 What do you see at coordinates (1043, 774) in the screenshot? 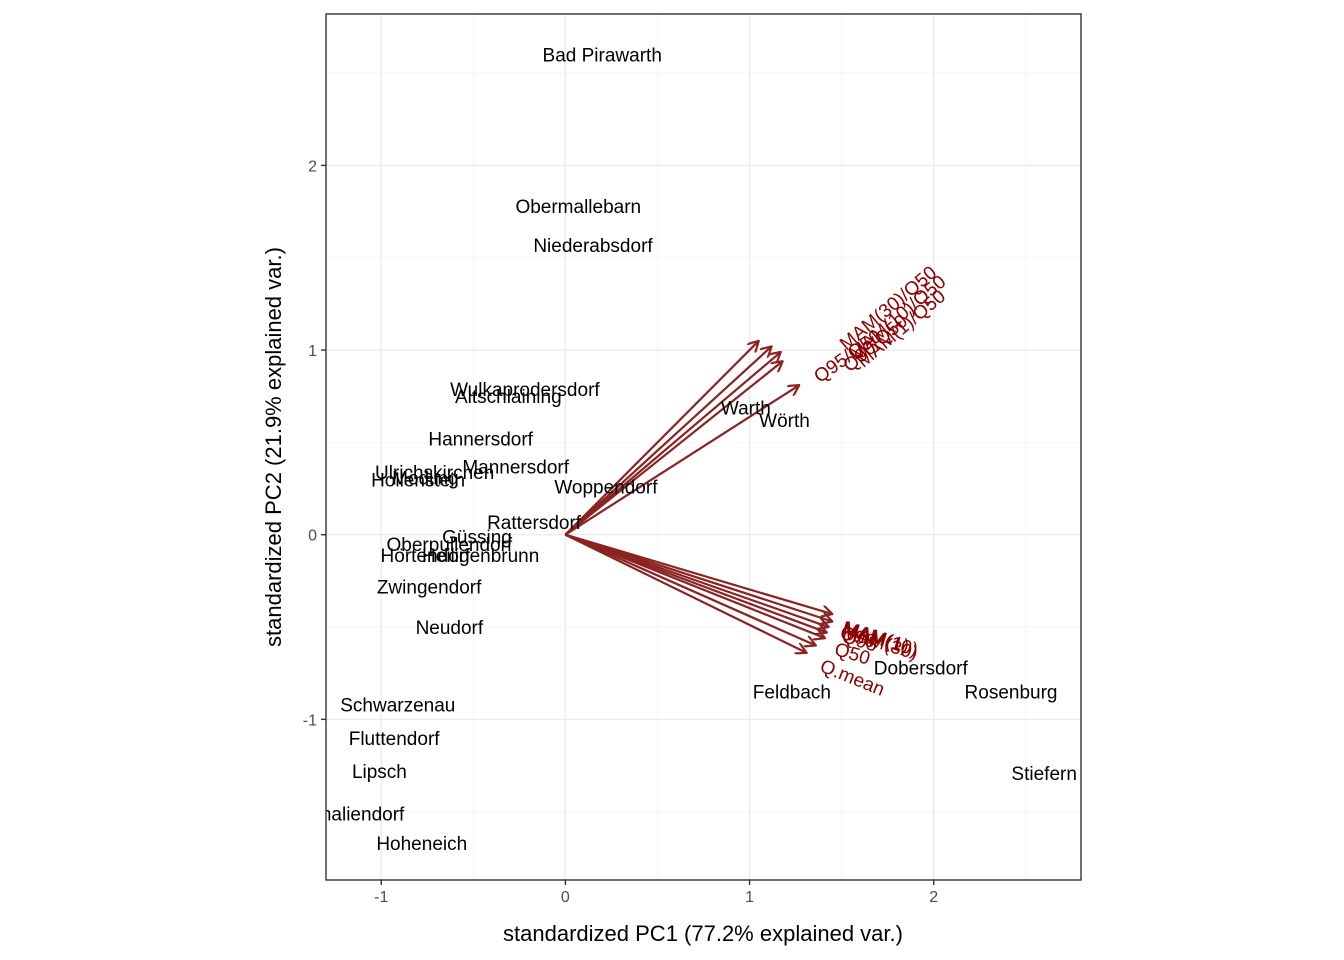
I see `observation-label: Stiefern` at bounding box center [1043, 774].